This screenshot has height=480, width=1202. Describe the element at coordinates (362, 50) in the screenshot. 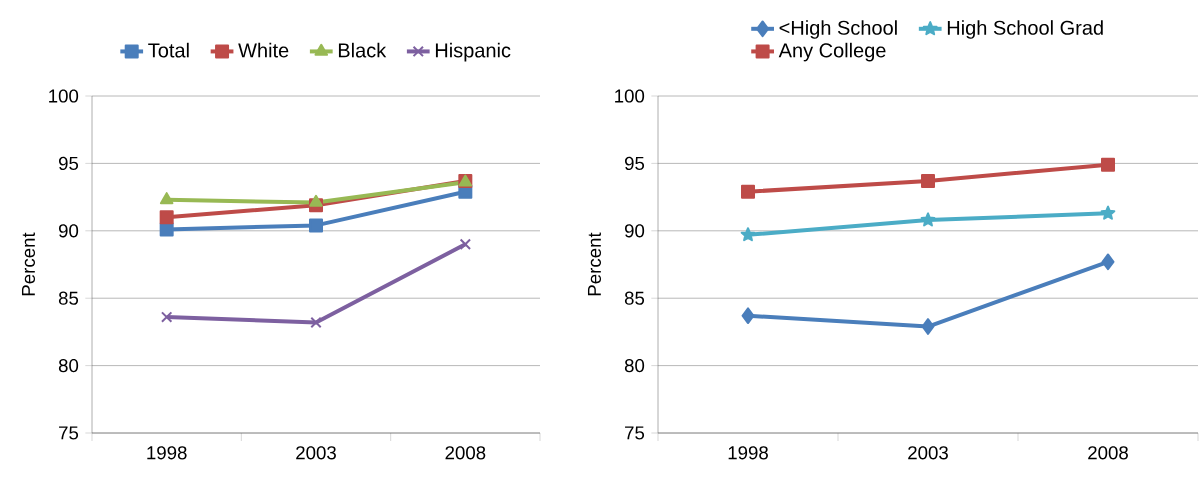

I see `legend-label: Black` at that location.